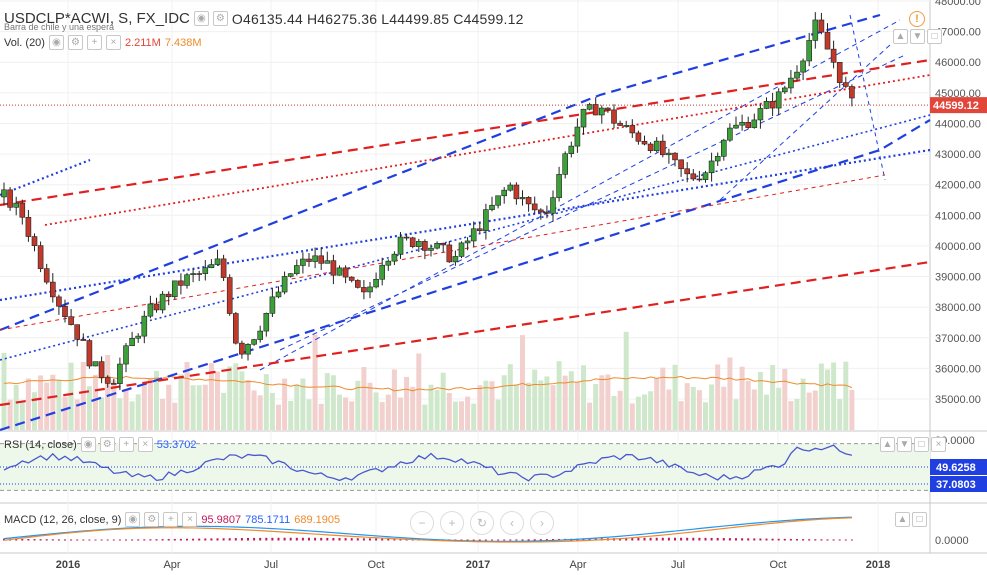 The height and width of the screenshot is (575, 987). Describe the element at coordinates (952, 541) in the screenshot. I see `macd-axis-label: 0.0000` at that location.